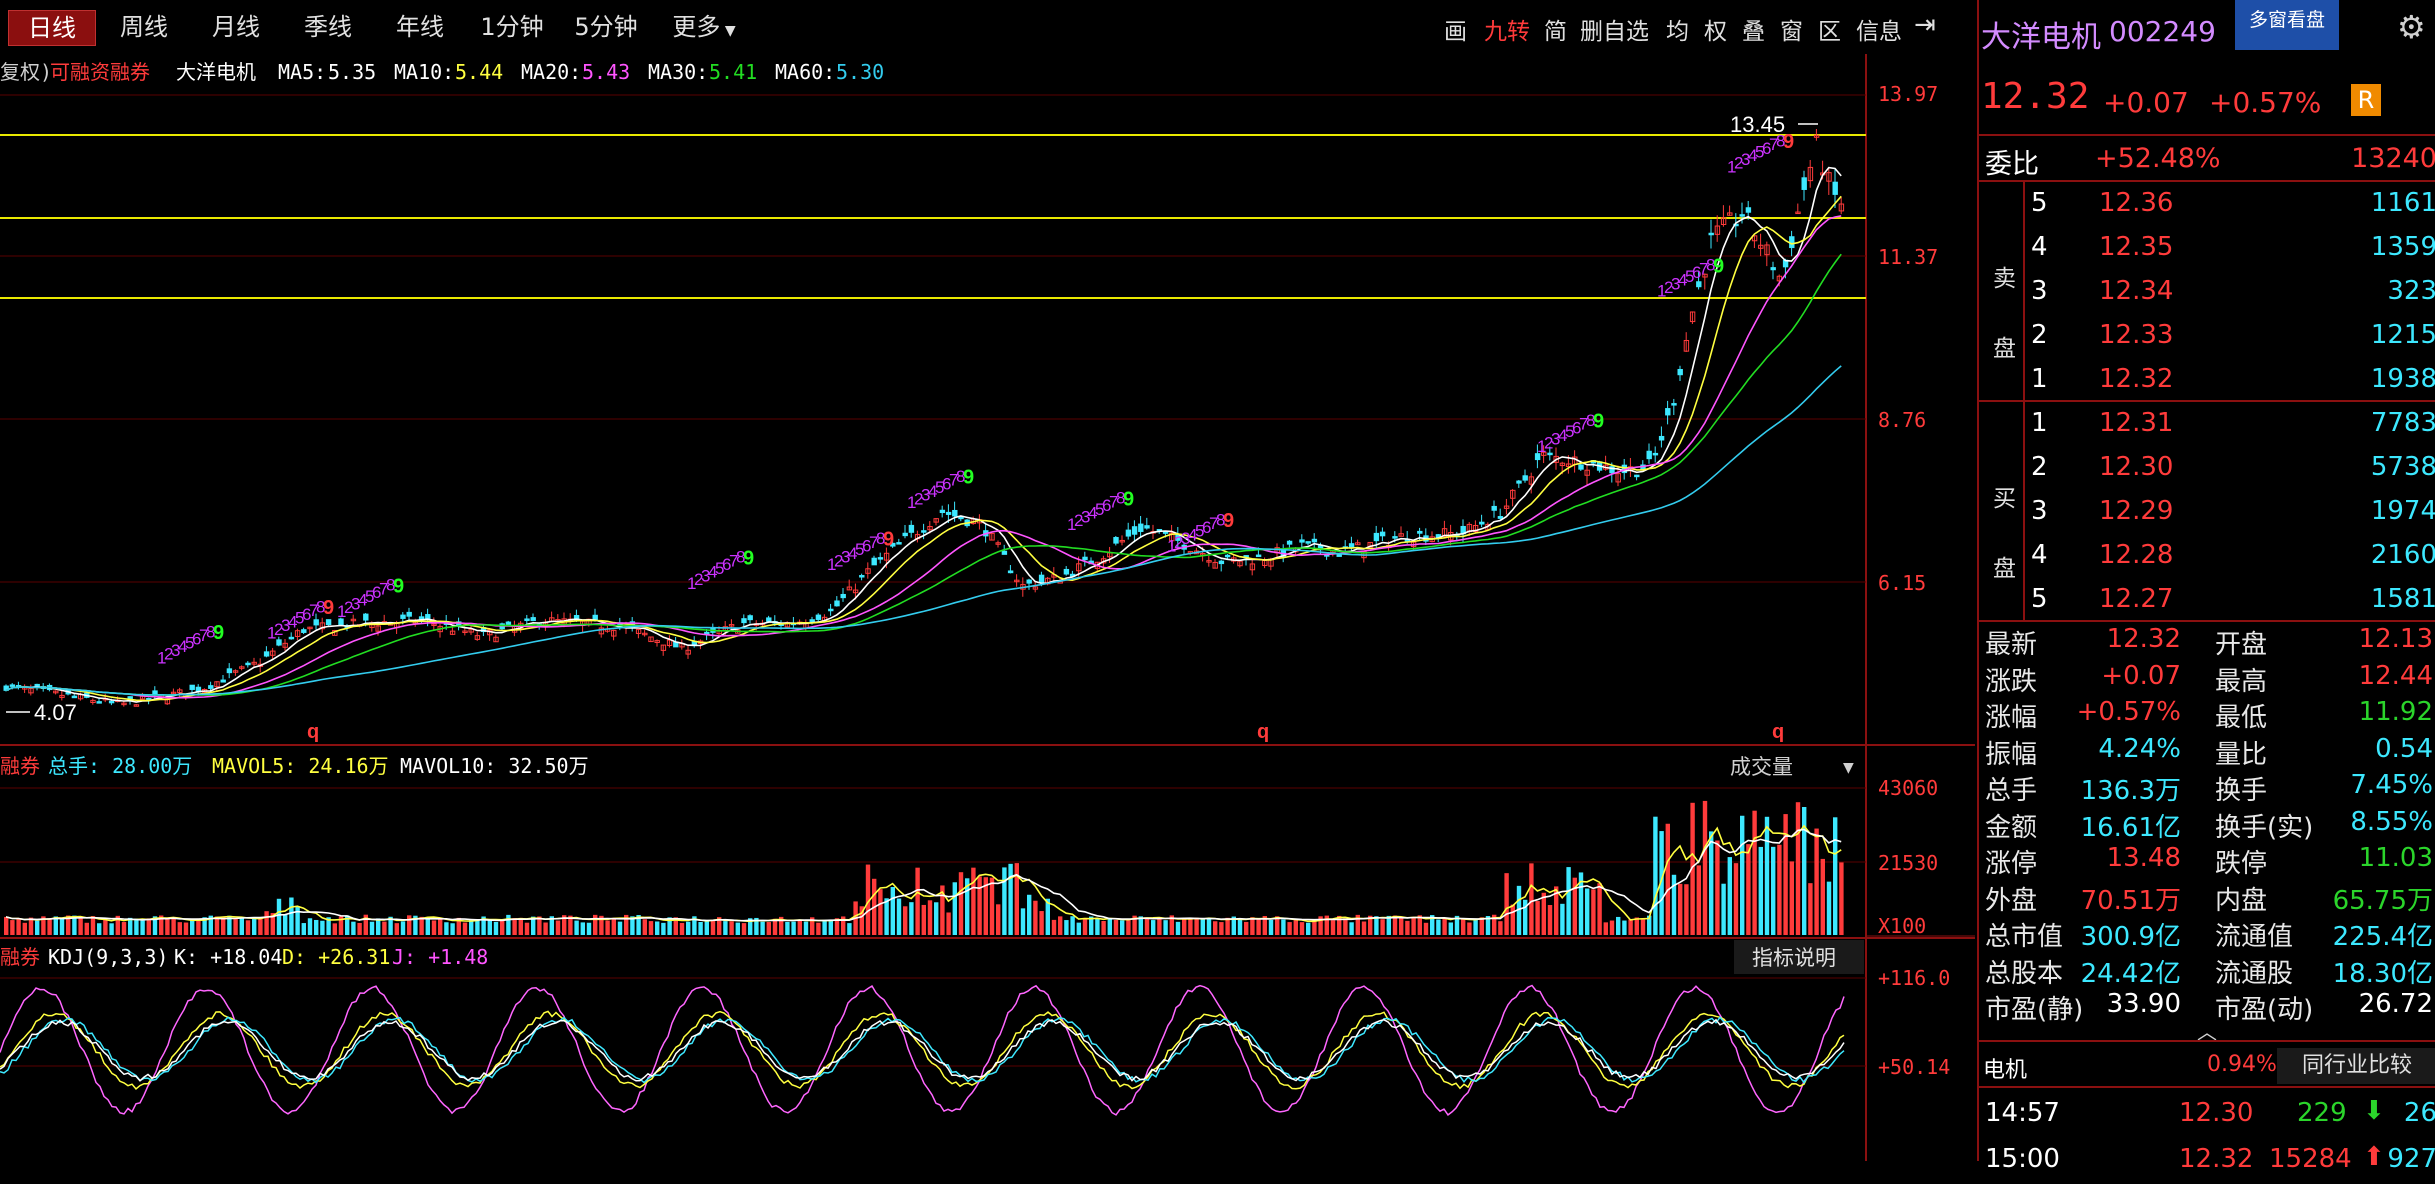 The image size is (2435, 1184). I want to click on tab-quarterly: 季线, so click(328, 27).